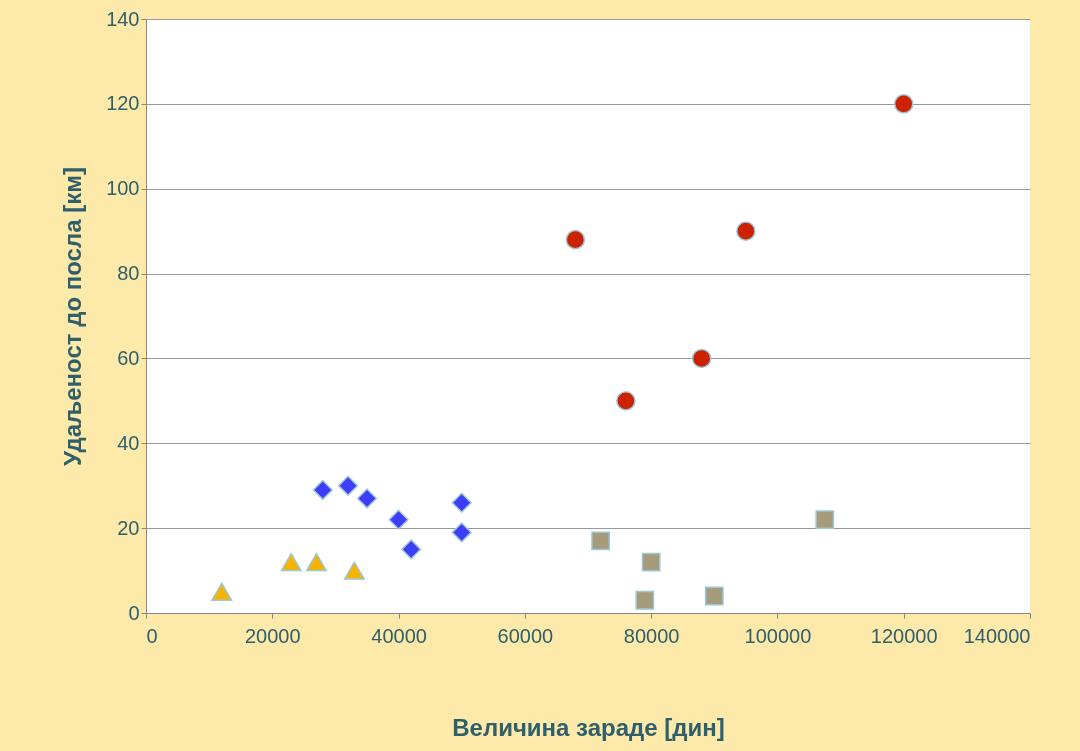  I want to click on y-axis-title: Удаљеност до посла [км], so click(73, 316).